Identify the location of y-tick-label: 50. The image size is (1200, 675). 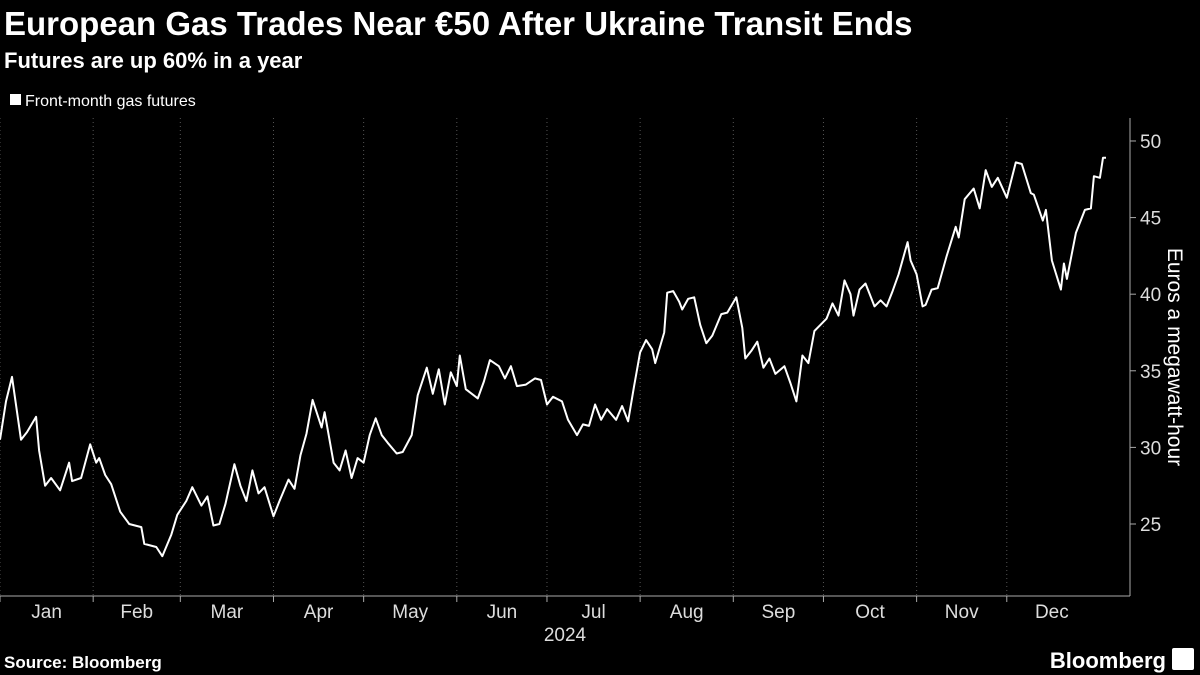
(1150, 142).